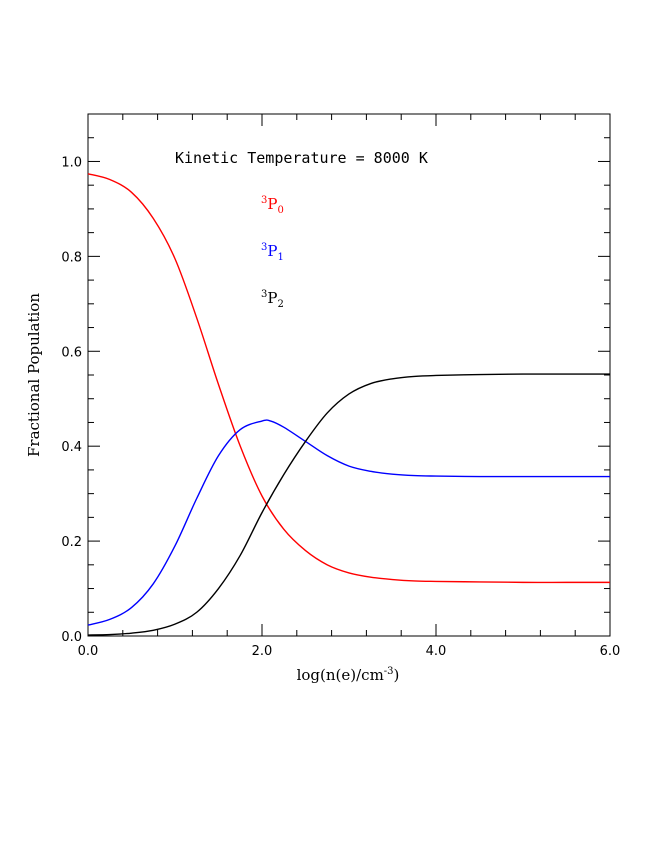 The width and height of the screenshot is (664, 860). I want to click on x-tick-label: 6.0, so click(610, 651).